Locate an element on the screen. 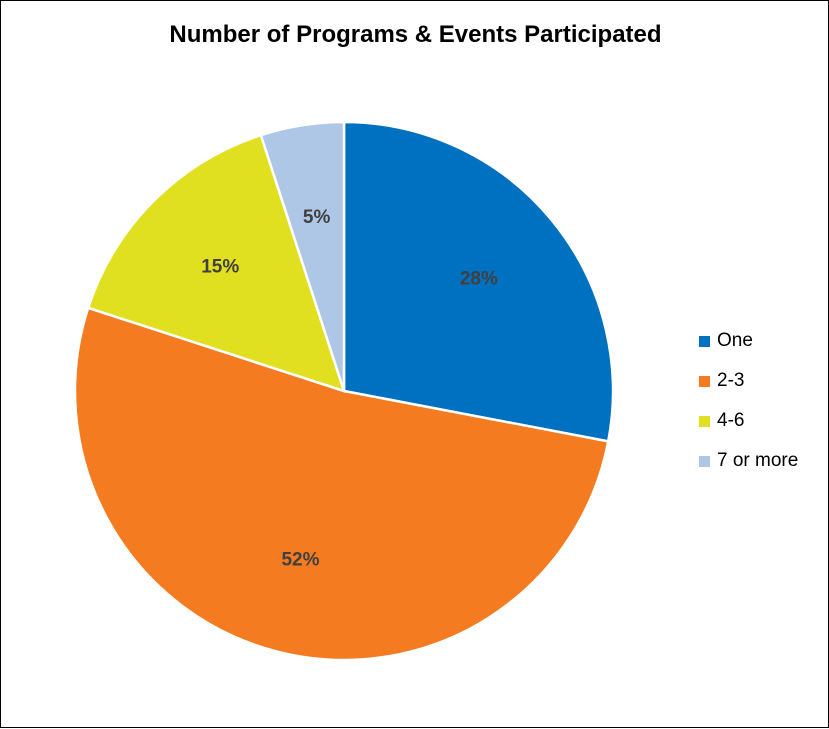 The height and width of the screenshot is (729, 829). legend-label: 2-3 is located at coordinates (731, 380).